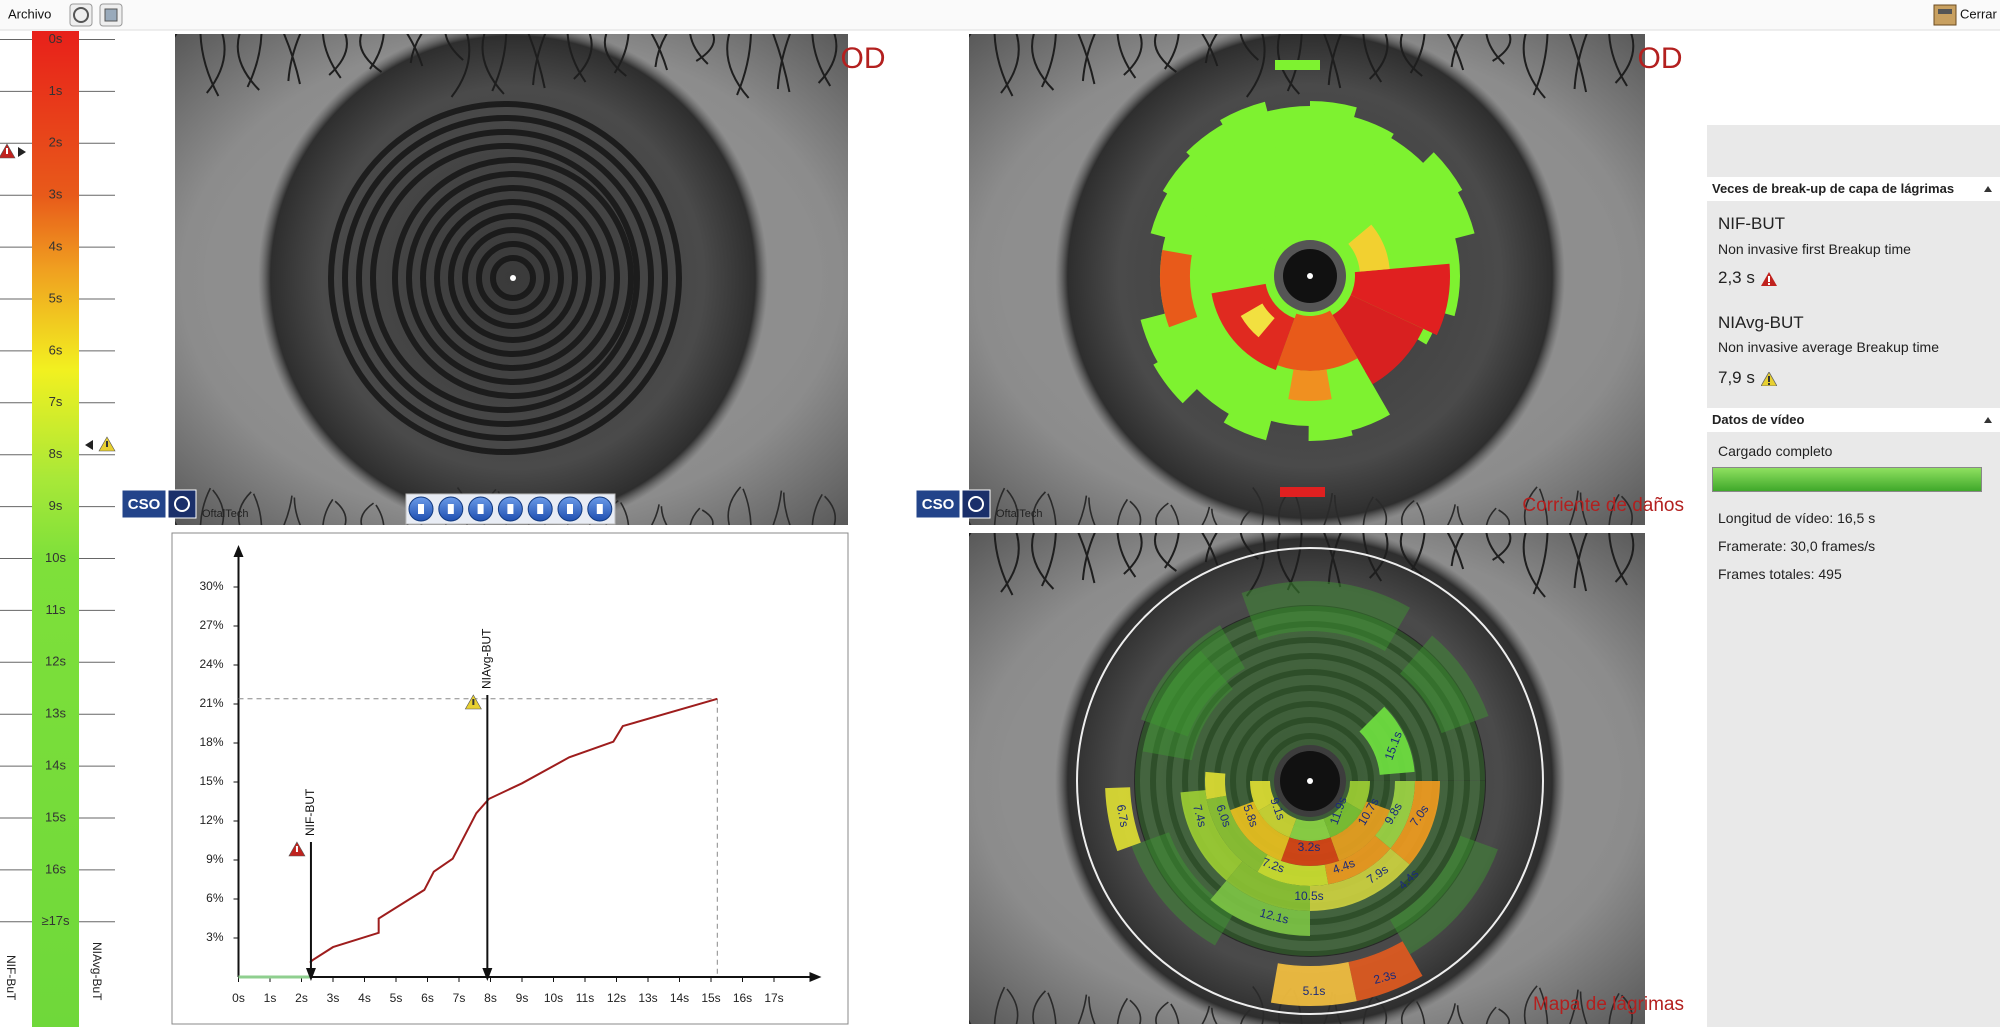 The width and height of the screenshot is (2000, 1027). What do you see at coordinates (863, 58) in the screenshot?
I see `eye-label: OD` at bounding box center [863, 58].